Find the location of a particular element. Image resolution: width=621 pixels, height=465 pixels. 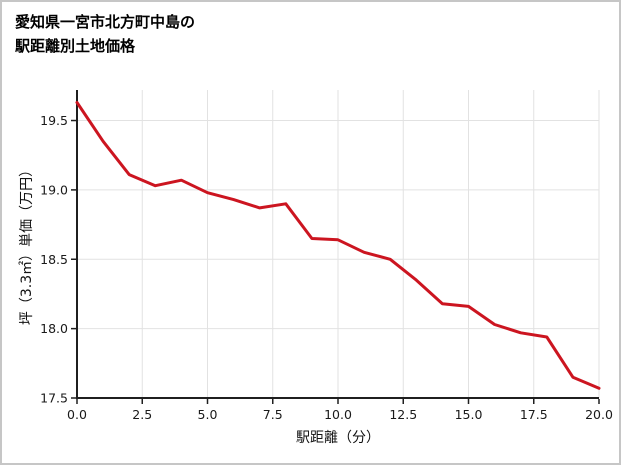

y-tick-label: 19.0 is located at coordinates (54, 189).